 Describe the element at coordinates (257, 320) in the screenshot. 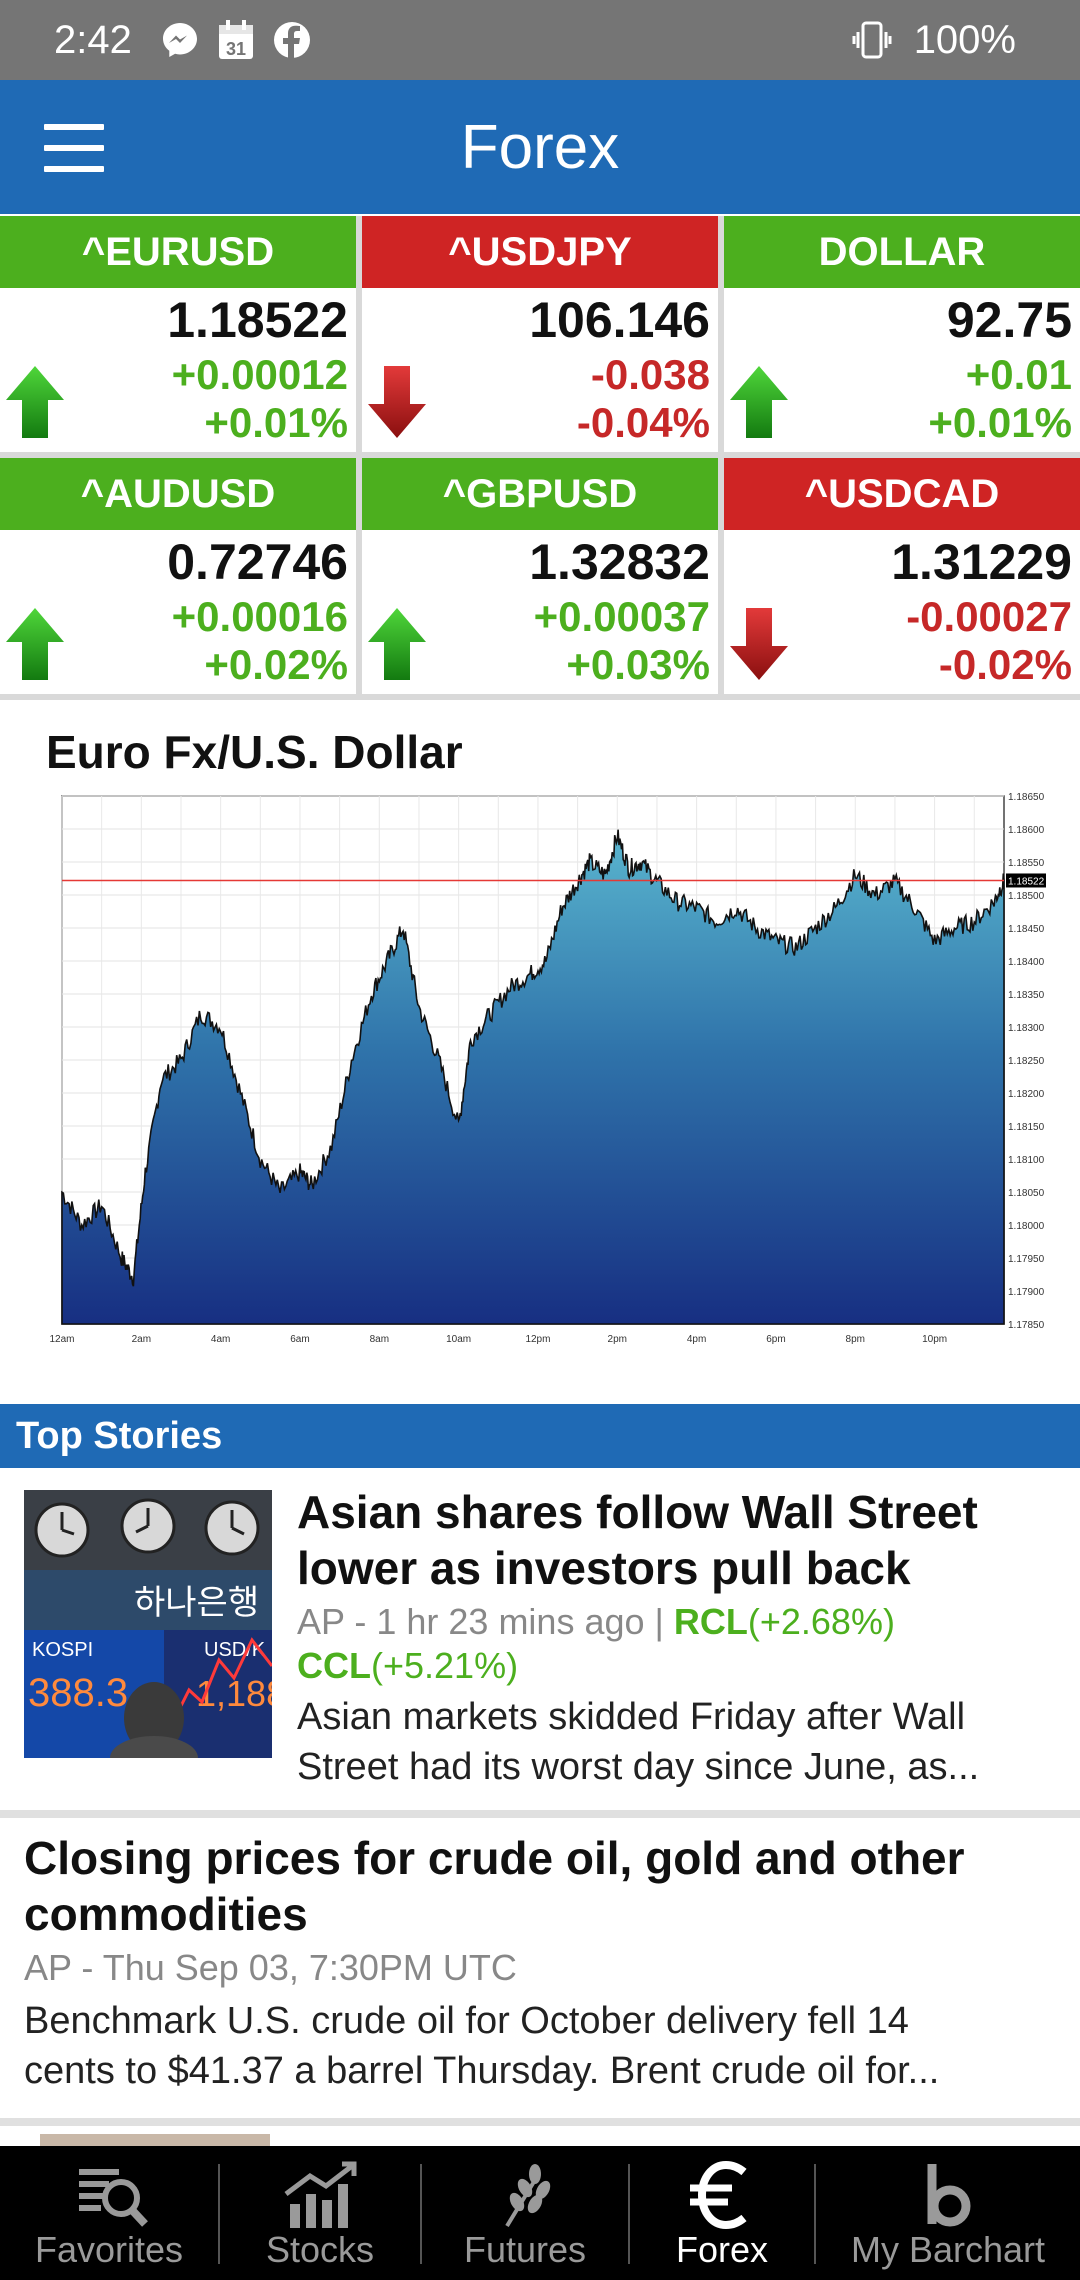

I see `quote-price: 1.18522` at that location.